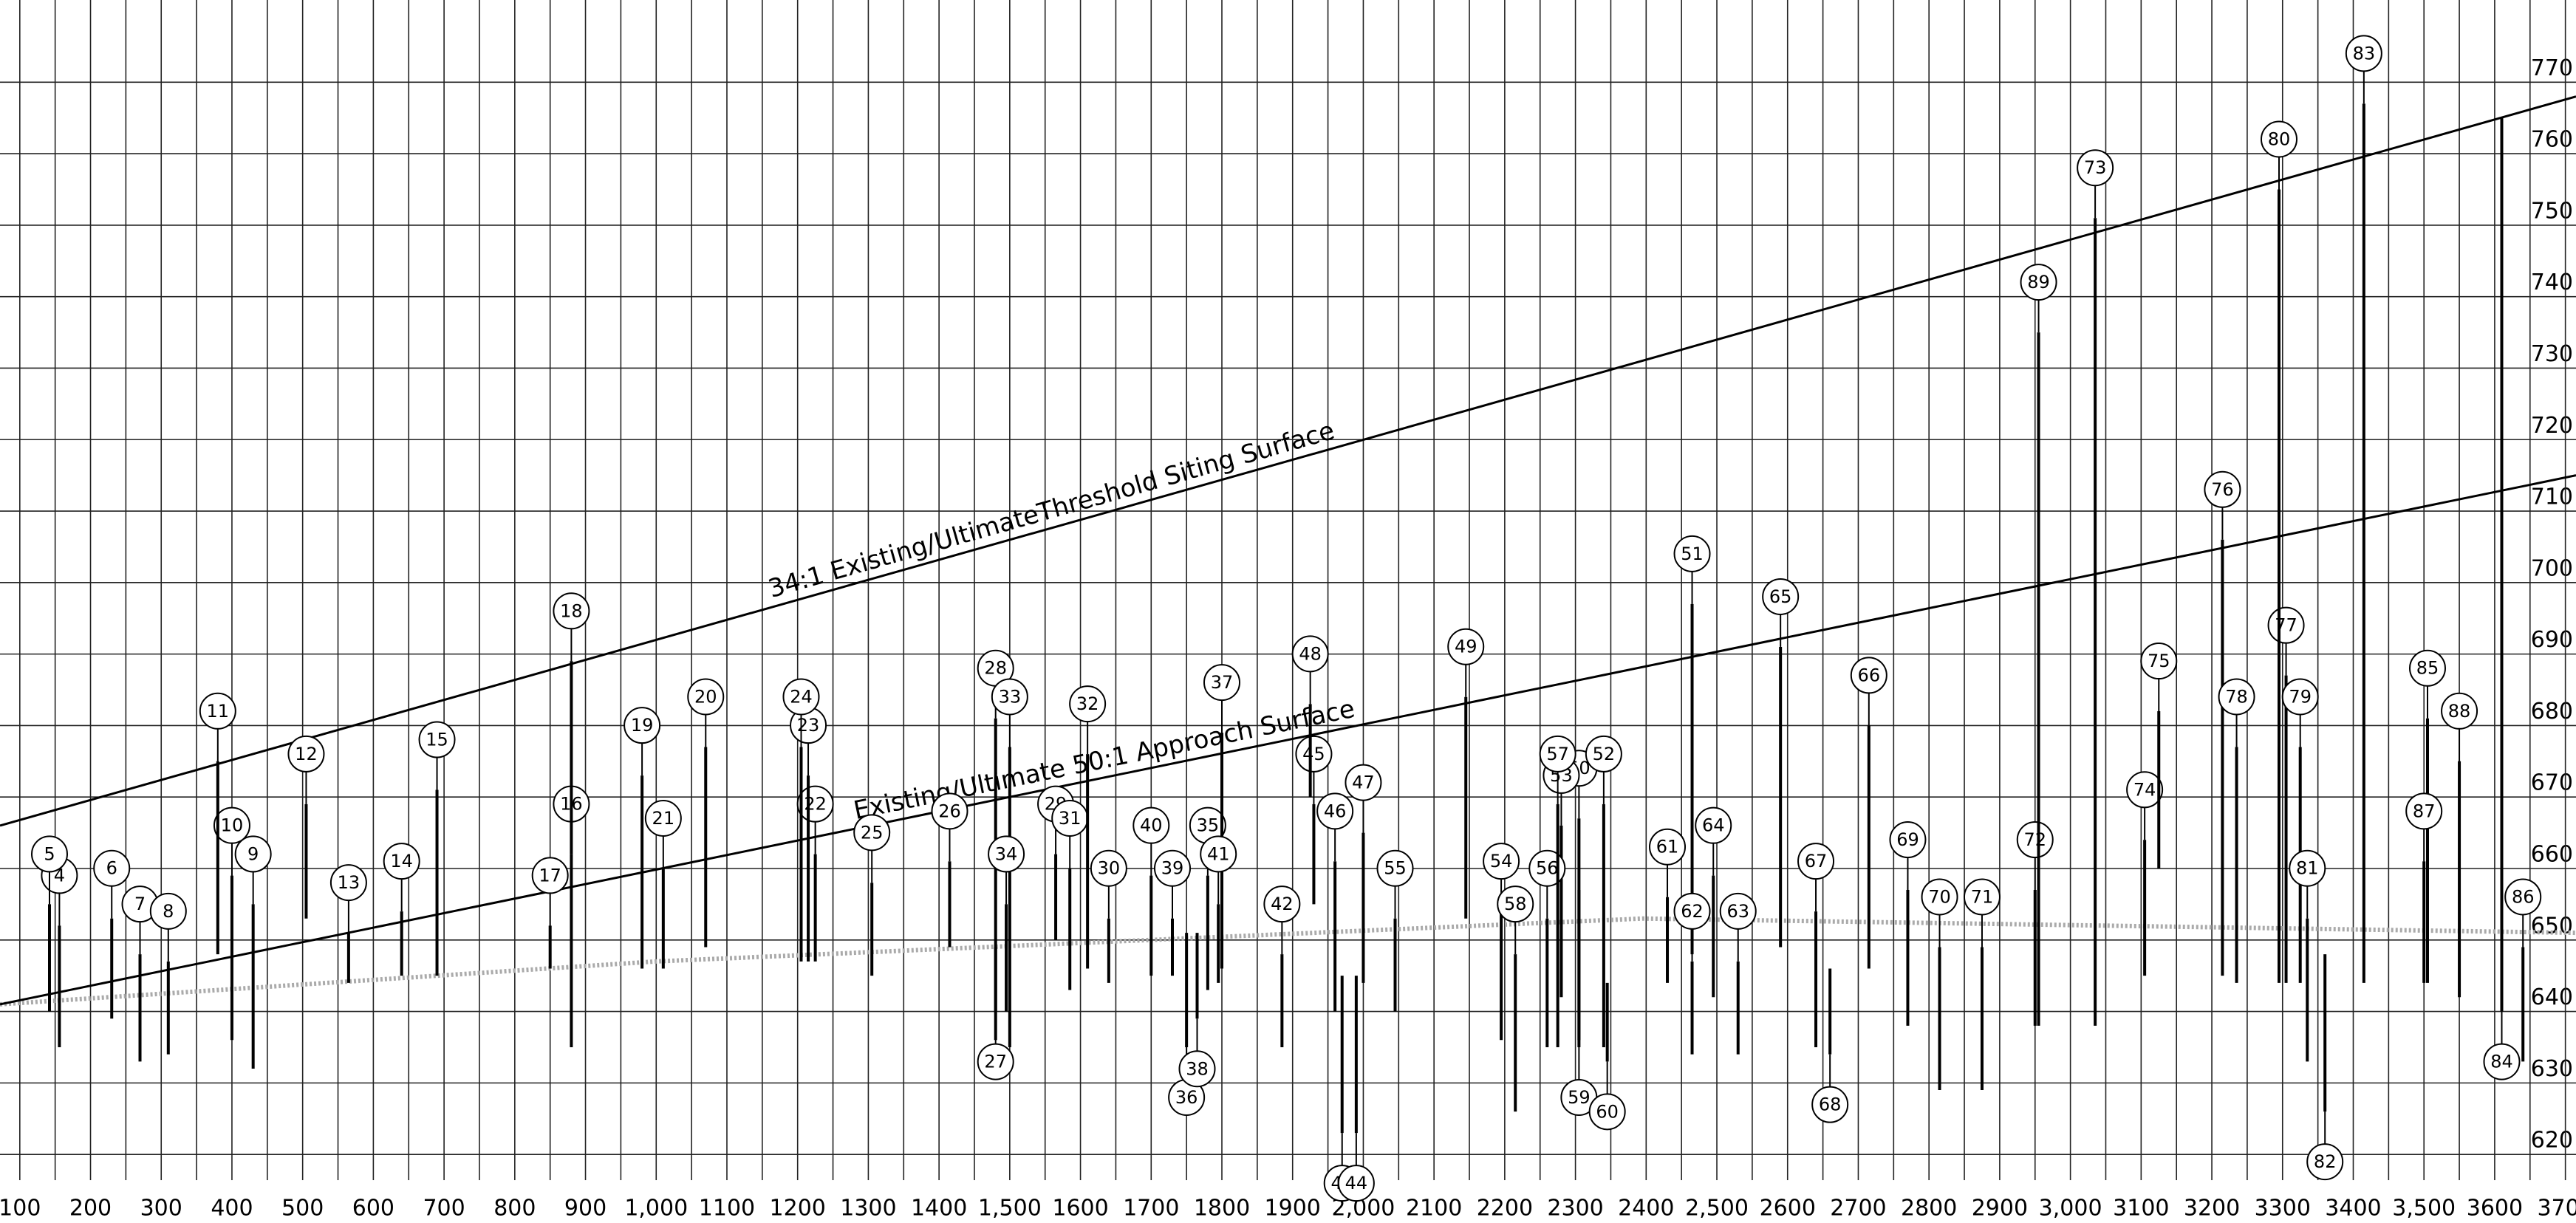  Describe the element at coordinates (2552, 211) in the screenshot. I see `y-tick-label: 750` at that location.